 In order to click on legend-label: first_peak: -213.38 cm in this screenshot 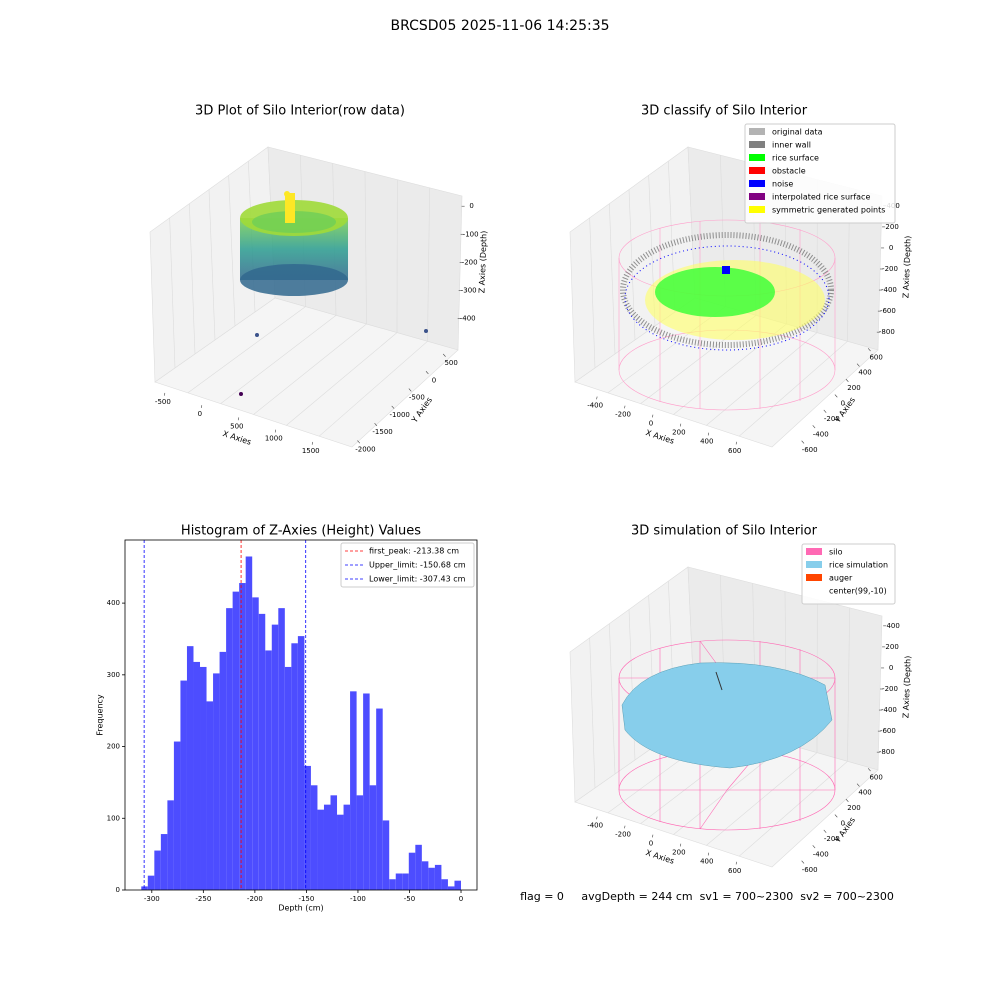, I will do `click(414, 551)`.